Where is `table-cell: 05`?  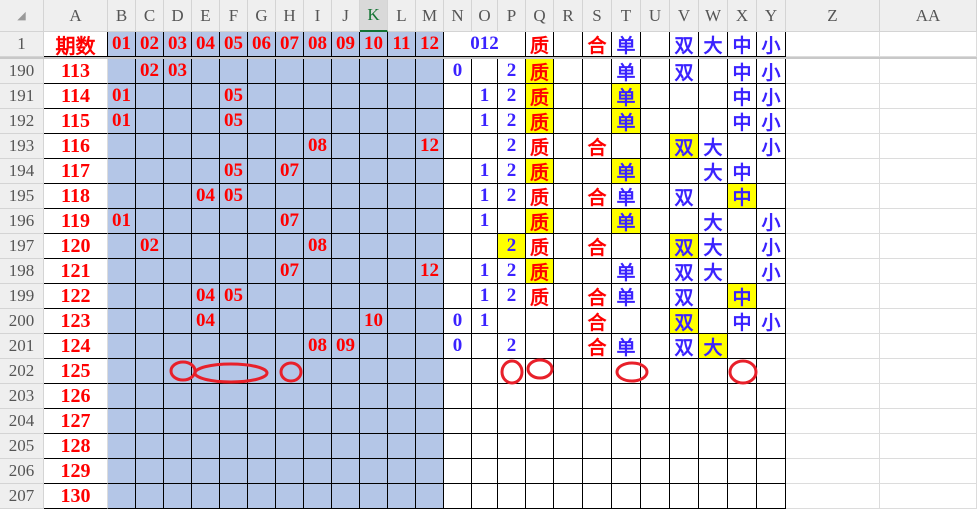
table-cell: 05 is located at coordinates (234, 121).